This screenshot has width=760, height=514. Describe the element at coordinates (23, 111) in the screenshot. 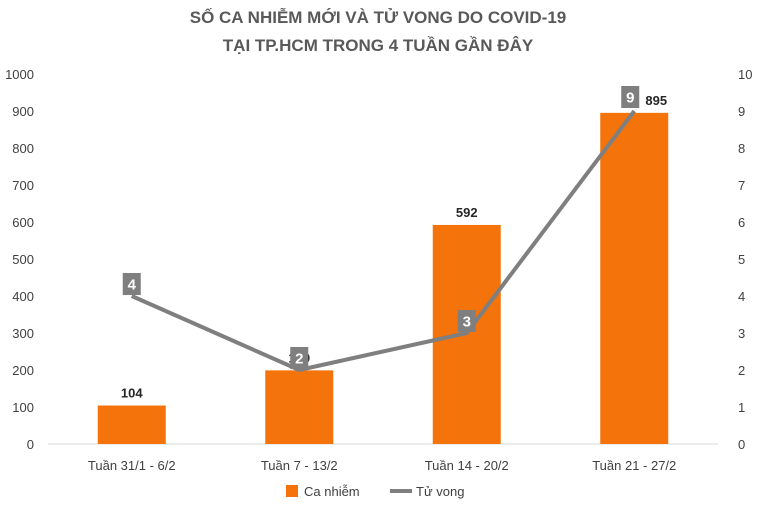

I see `left-tick-label: 900` at that location.